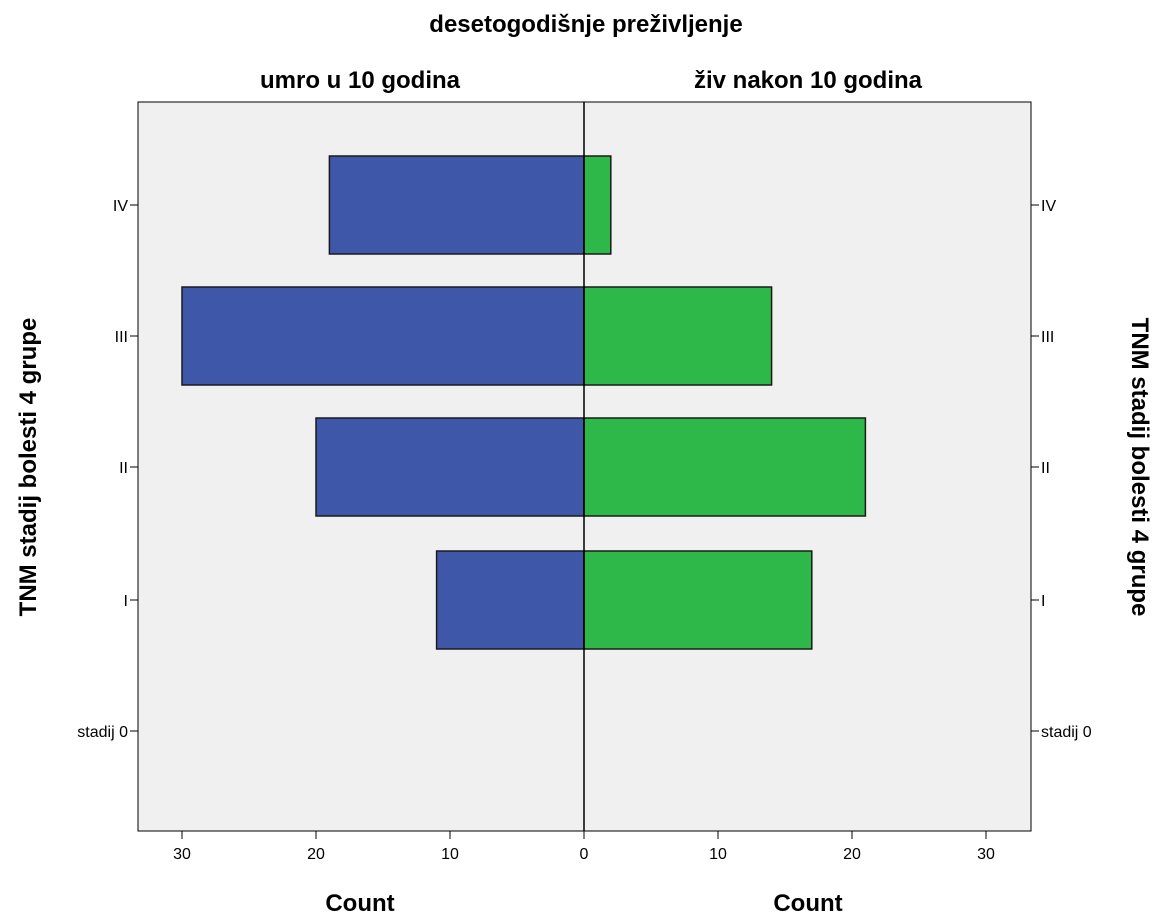 Image resolution: width=1163 pixels, height=920 pixels. Describe the element at coordinates (585, 24) in the screenshot. I see `chart-title: desetogodišnje preživljenje` at that location.